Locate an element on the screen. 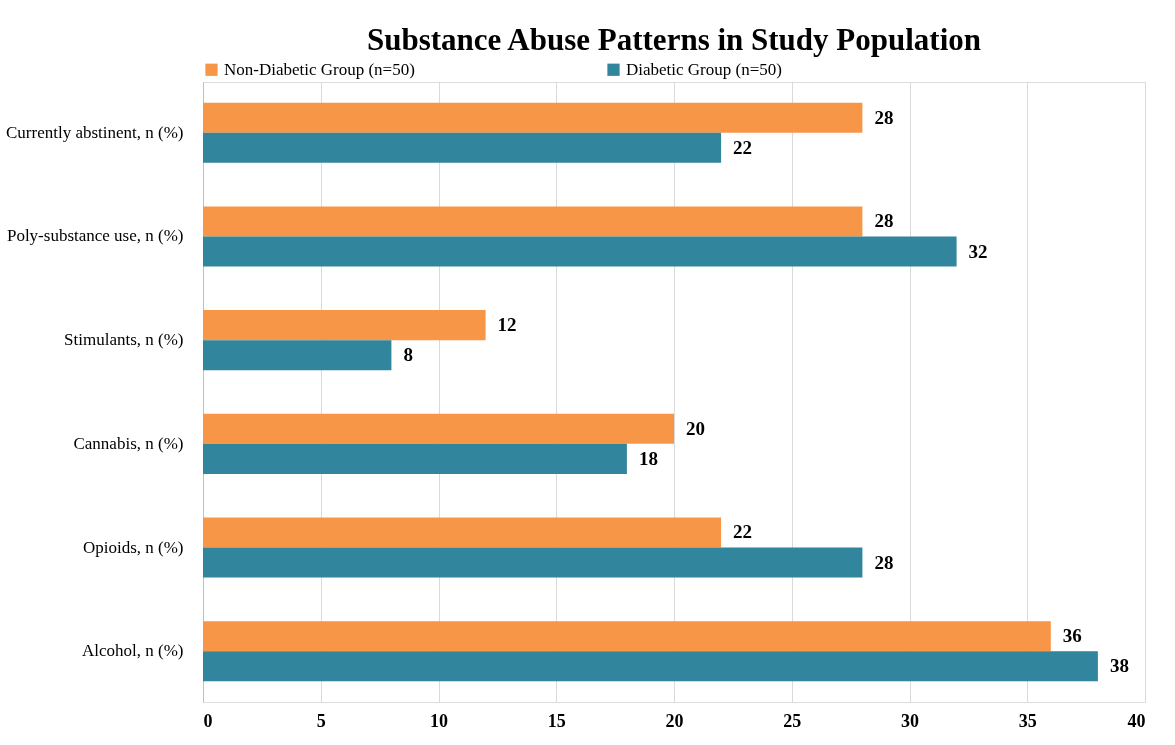 This screenshot has width=1175, height=745. y-tick-label: Poly-substance use, n (%) is located at coordinates (95, 236).